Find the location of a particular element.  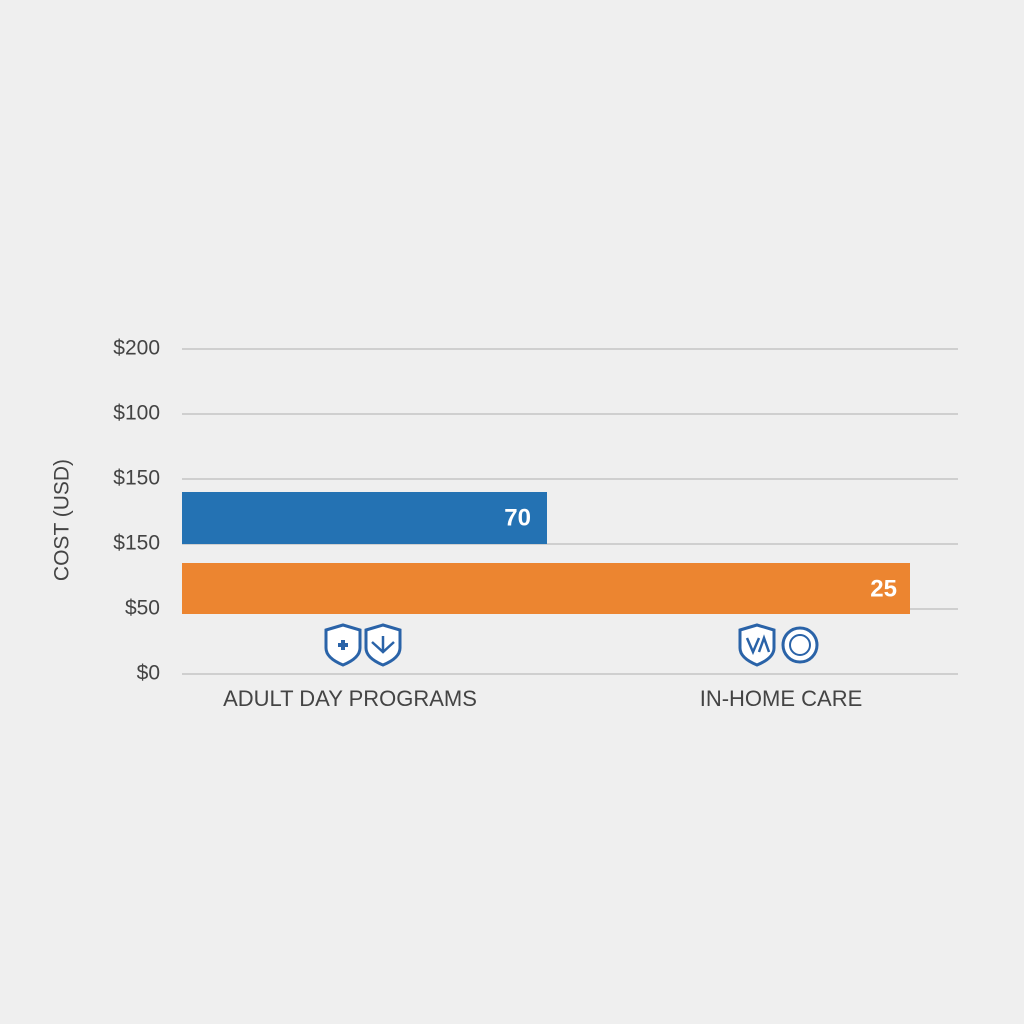

bar-label: 25 is located at coordinates (883, 588).